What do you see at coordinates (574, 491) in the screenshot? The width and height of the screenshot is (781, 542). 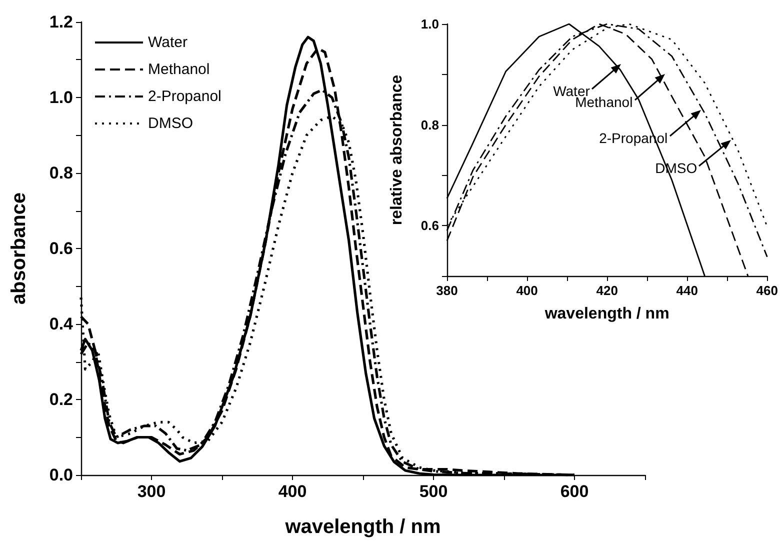 I see `x-tick-label: 600` at bounding box center [574, 491].